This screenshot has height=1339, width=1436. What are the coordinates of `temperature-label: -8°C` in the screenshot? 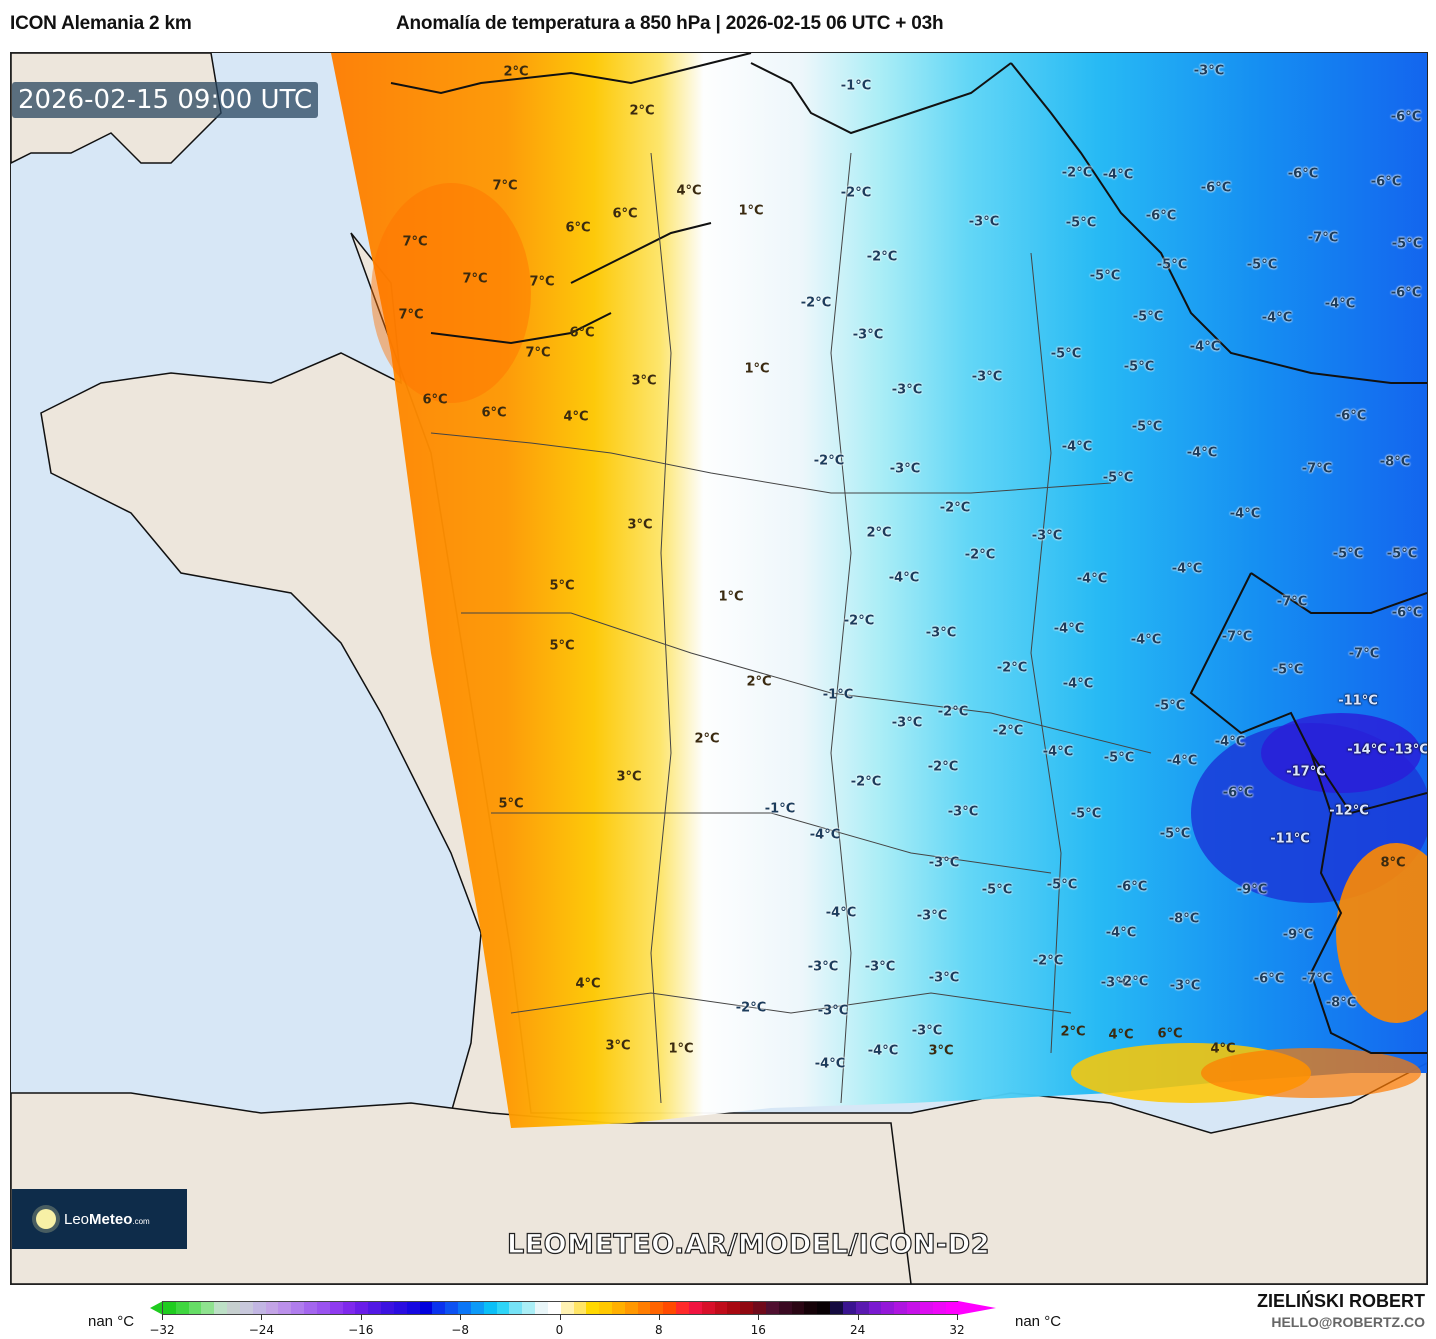 It's located at (1184, 919).